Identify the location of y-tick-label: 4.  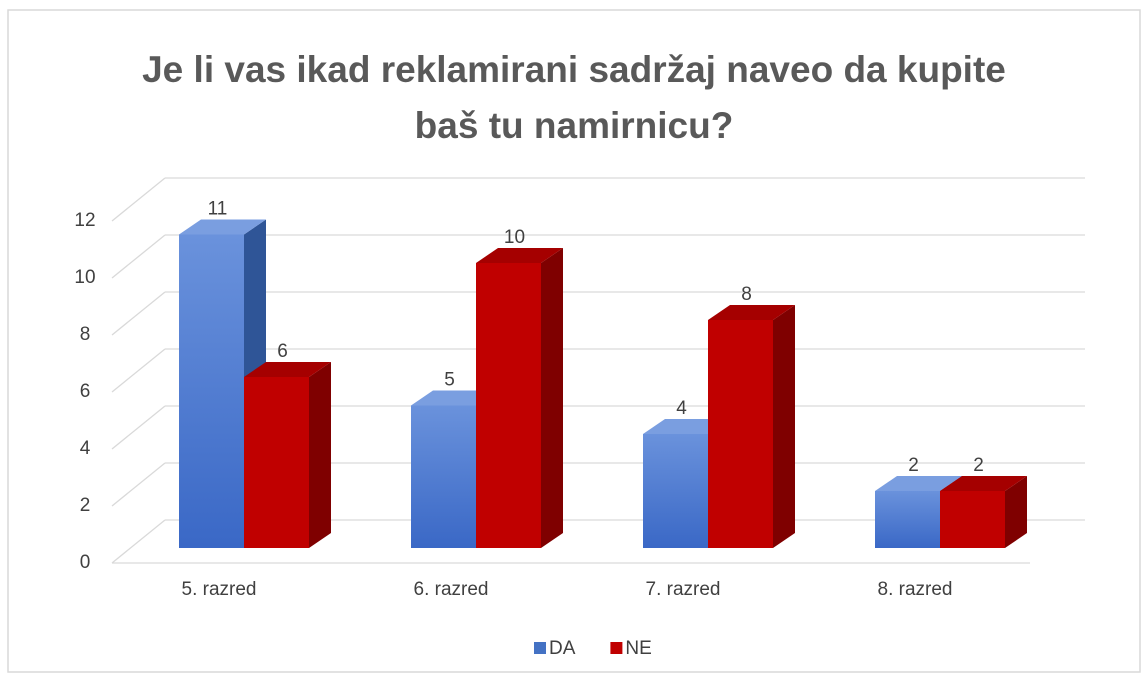
(85, 448).